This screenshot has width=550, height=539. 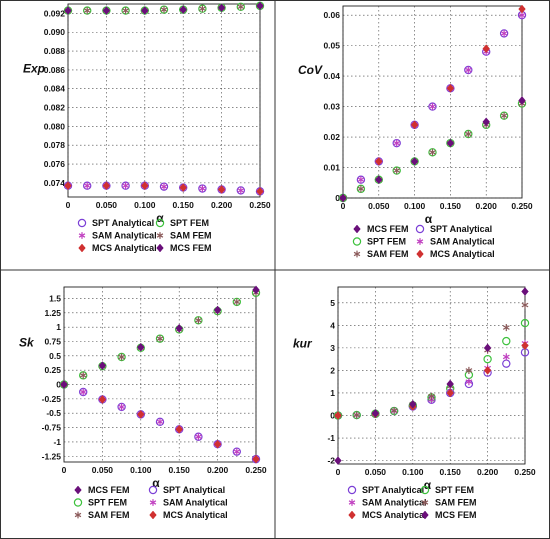 I want to click on legend-label: SAM FEM, so click(x=109, y=515).